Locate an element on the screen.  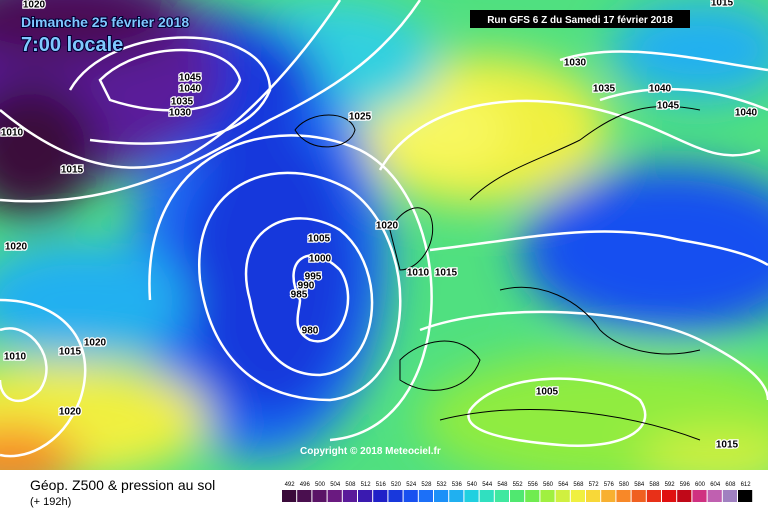
scale-label: 508 is located at coordinates (350, 485).